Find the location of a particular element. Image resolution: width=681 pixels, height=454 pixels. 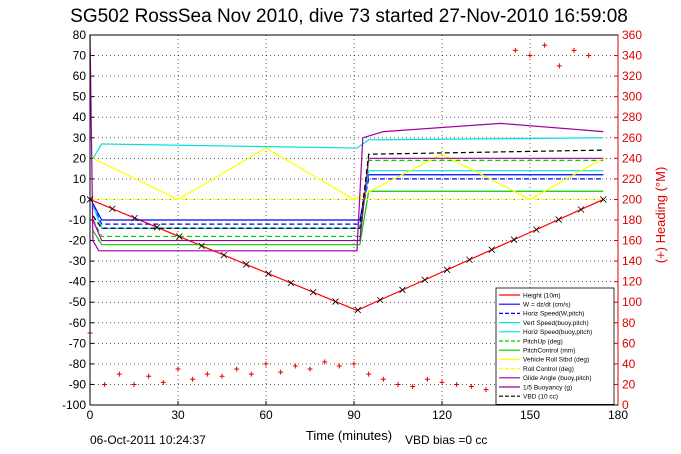

y-tick-label: 60 is located at coordinates (80, 76).